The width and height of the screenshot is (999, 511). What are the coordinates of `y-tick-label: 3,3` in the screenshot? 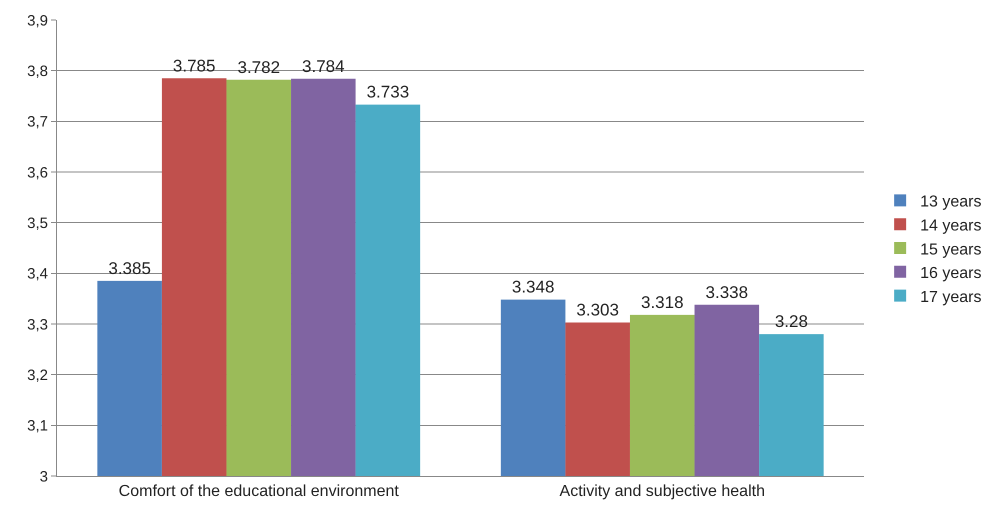 It's located at (37, 325).